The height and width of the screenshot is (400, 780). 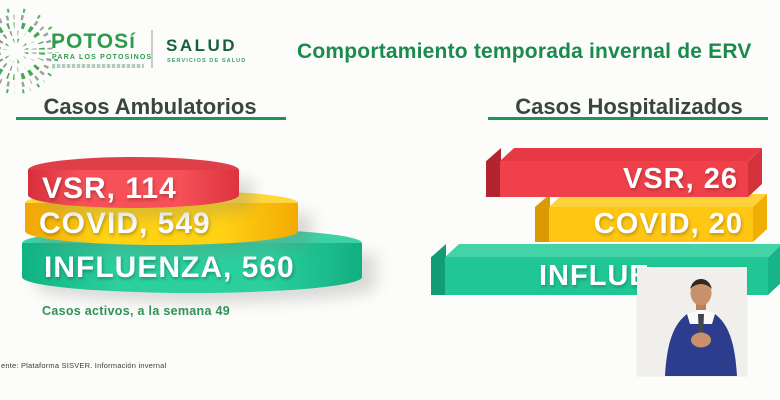 What do you see at coordinates (493, 172) in the screenshot?
I see `bar-vsr-end` at bounding box center [493, 172].